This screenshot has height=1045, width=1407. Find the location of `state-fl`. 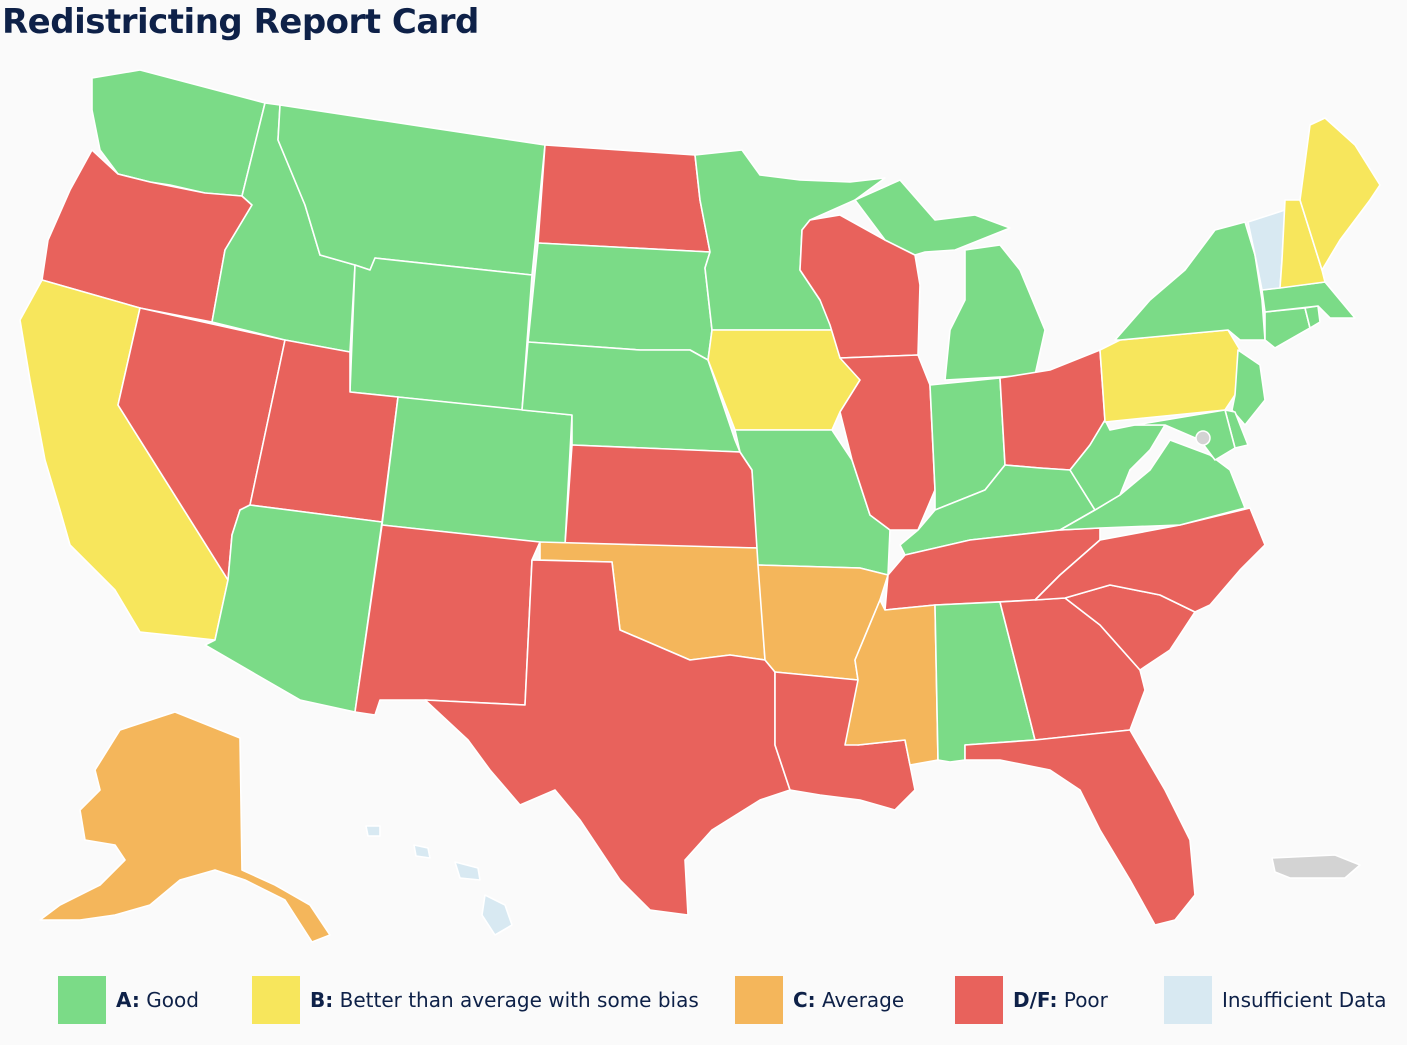

state-fl is located at coordinates (1080, 827).